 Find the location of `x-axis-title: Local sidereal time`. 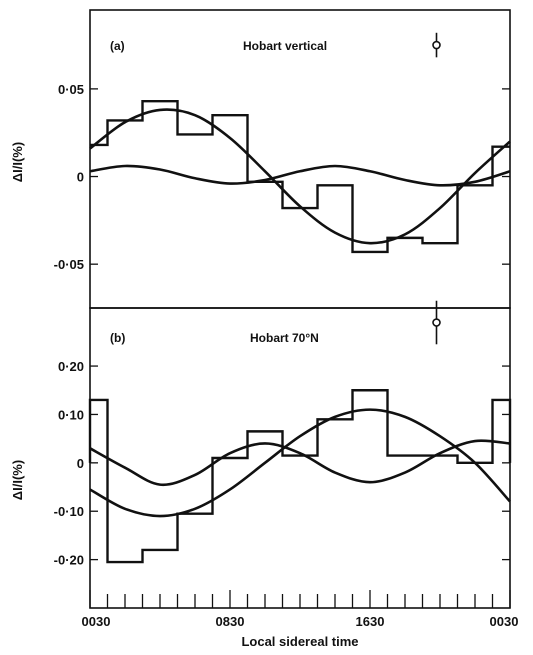

x-axis-title: Local sidereal time is located at coordinates (299, 641).